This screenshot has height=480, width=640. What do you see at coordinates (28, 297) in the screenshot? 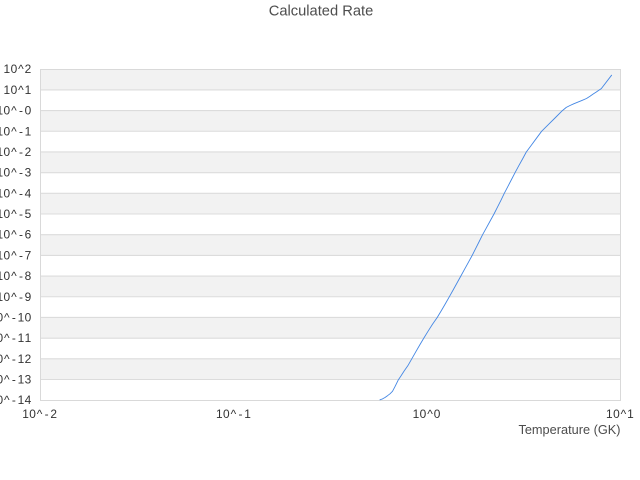
I see `svg-text: 9` at bounding box center [28, 297].